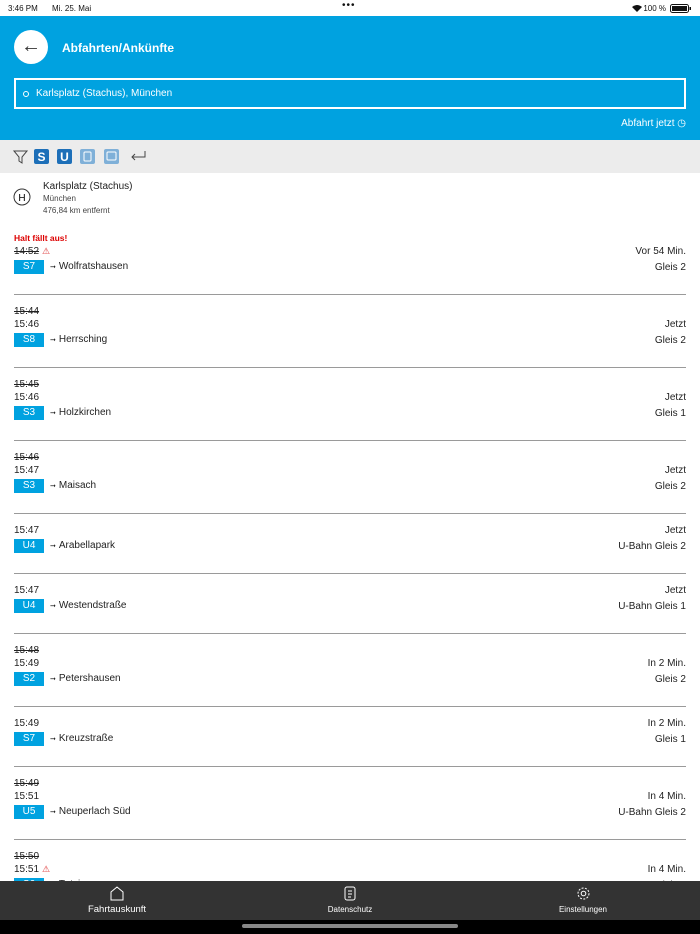  I want to click on line-info: S3 ➞ Maisach, so click(334, 487).